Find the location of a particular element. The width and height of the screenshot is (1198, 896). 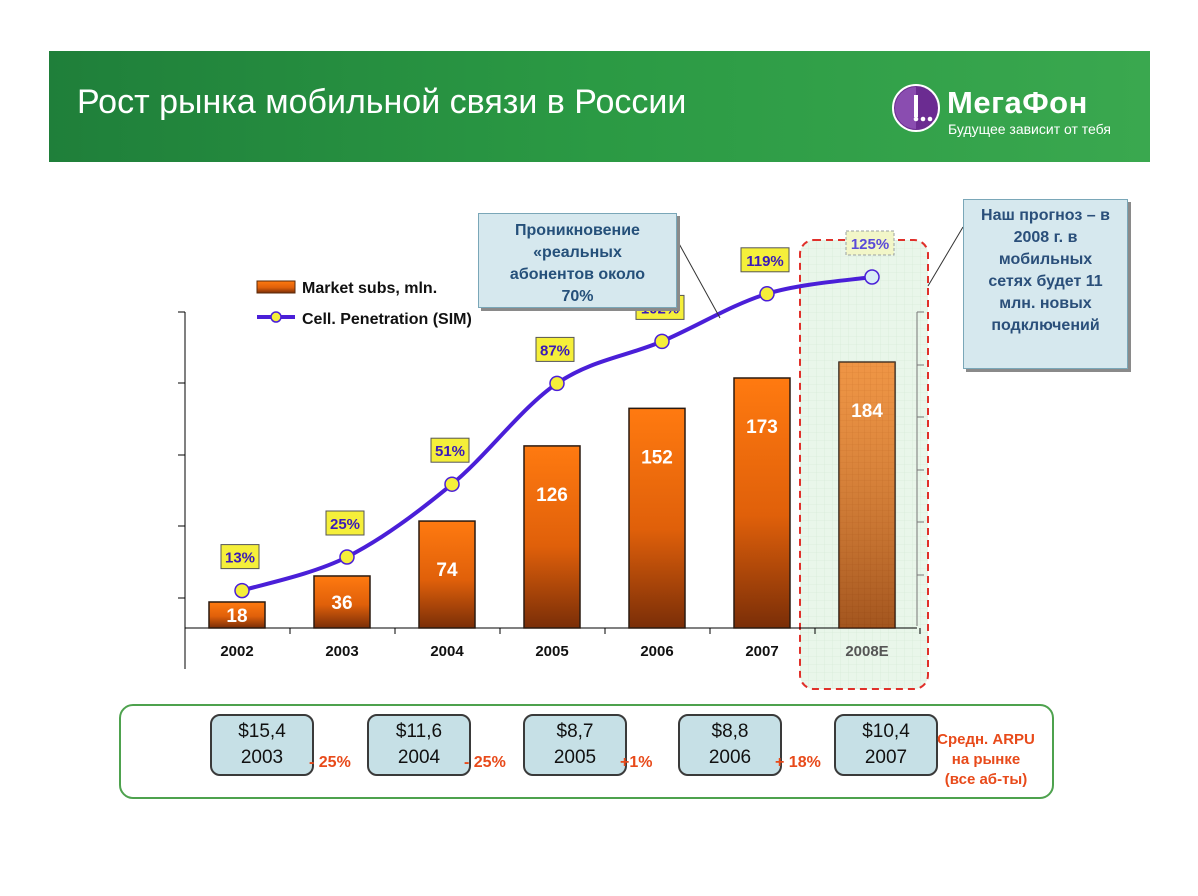

megafon-logo-icon is located at coordinates (916, 108).